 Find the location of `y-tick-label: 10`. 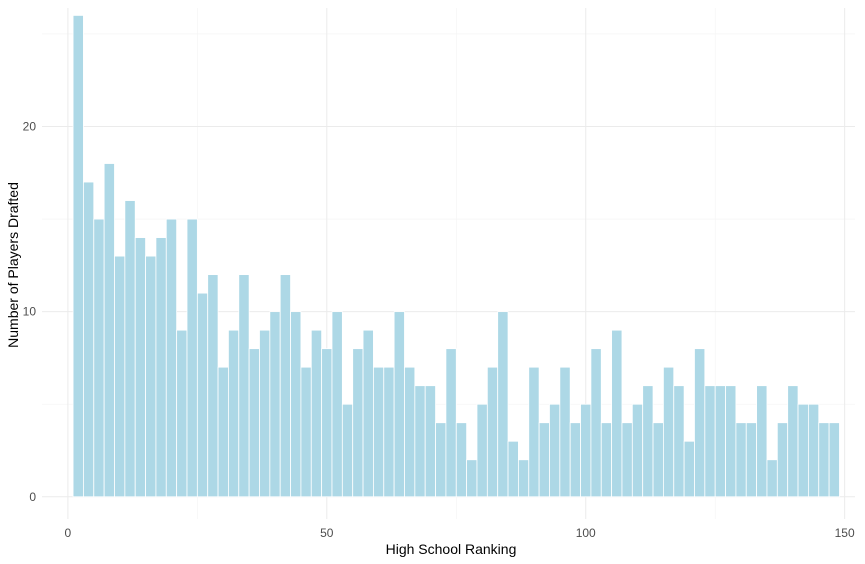

y-tick-label: 10 is located at coordinates (30, 312).